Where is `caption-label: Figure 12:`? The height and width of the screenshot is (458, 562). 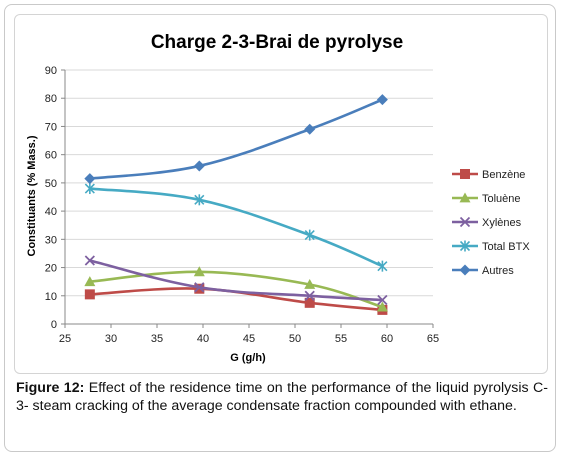
caption-label: Figure 12: is located at coordinates (50, 388).